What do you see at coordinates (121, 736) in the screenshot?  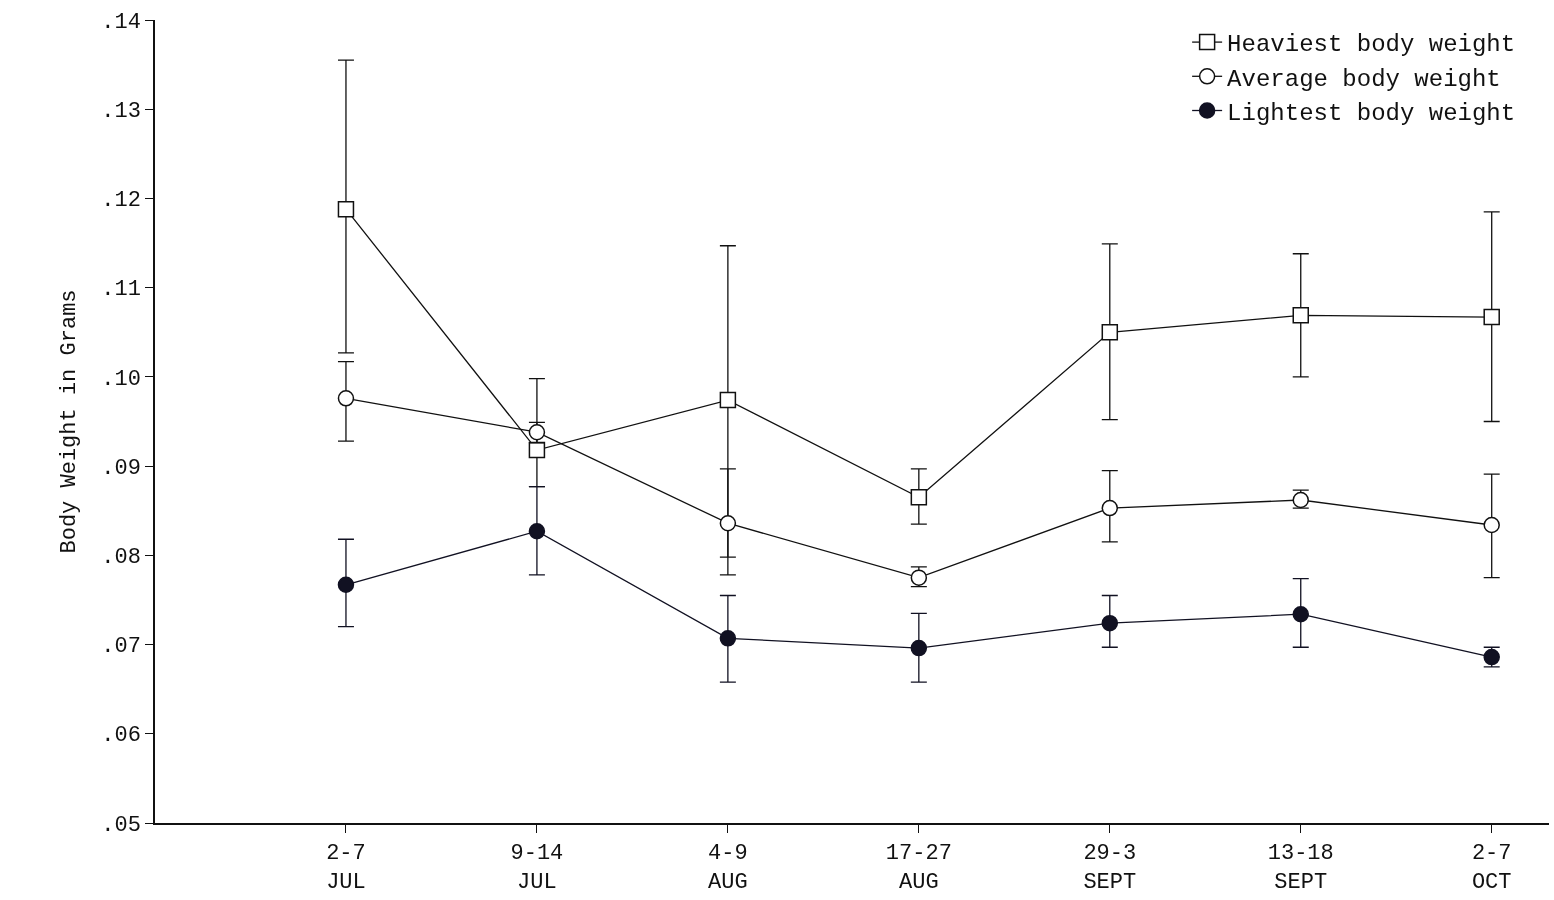 I see `y-tick-label: .06` at bounding box center [121, 736].